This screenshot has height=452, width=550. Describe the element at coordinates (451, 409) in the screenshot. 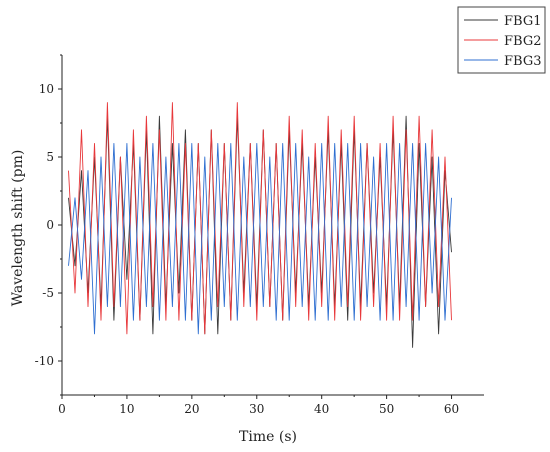

I see `x-tick-label: 60` at that location.